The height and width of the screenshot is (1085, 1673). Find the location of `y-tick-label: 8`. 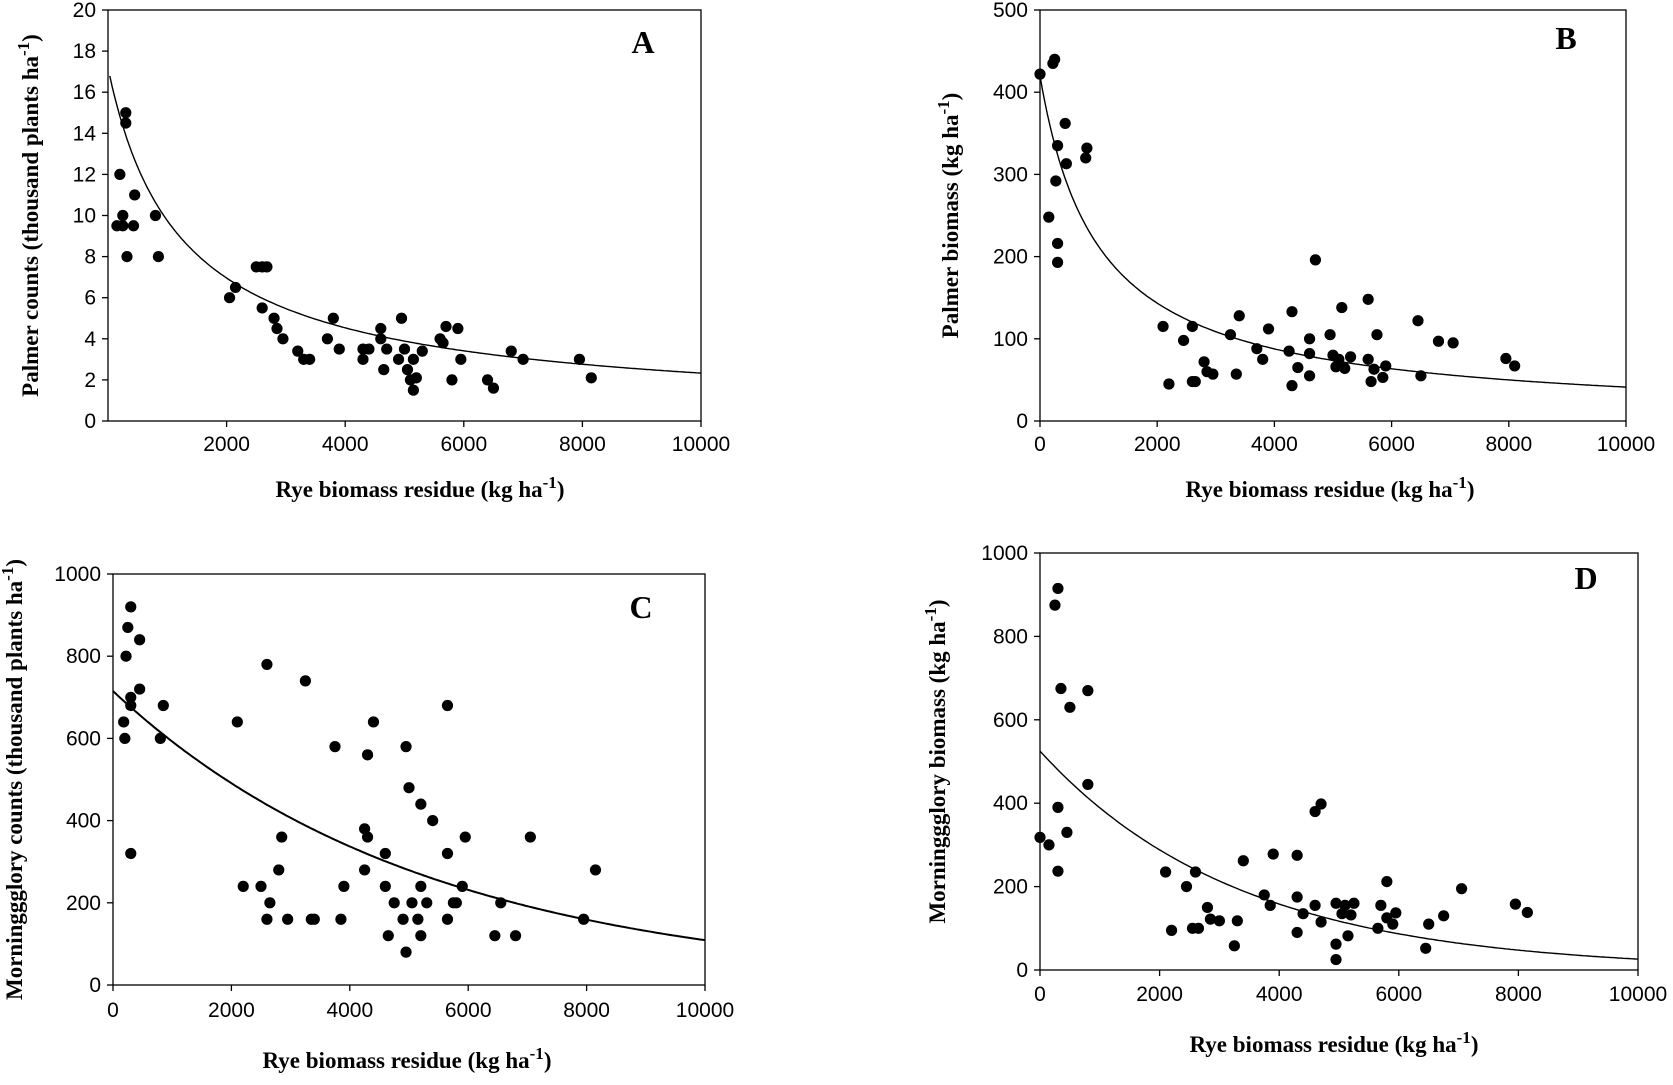

y-tick-label: 8 is located at coordinates (90, 257).